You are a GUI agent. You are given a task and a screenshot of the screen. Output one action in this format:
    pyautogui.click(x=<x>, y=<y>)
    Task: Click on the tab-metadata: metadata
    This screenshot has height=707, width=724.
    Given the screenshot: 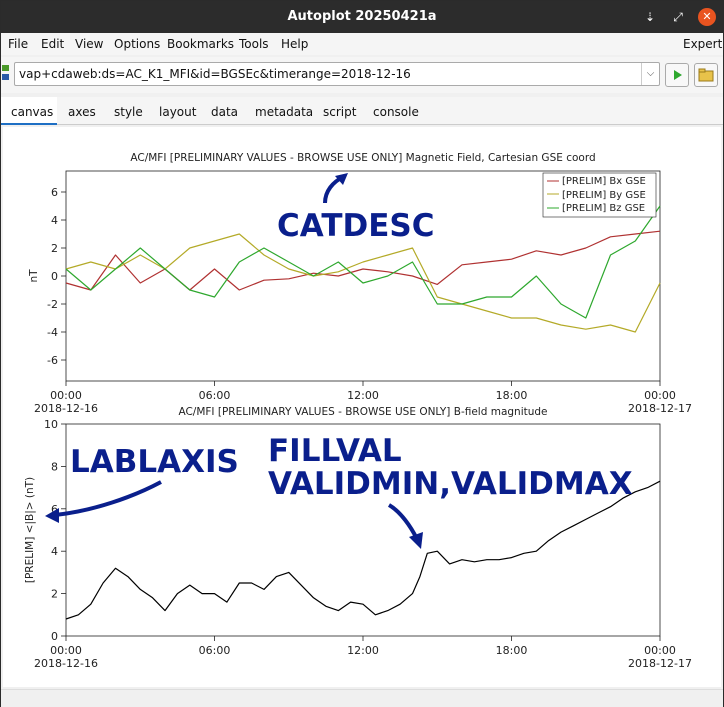 What is the action you would take?
    pyautogui.click(x=284, y=112)
    